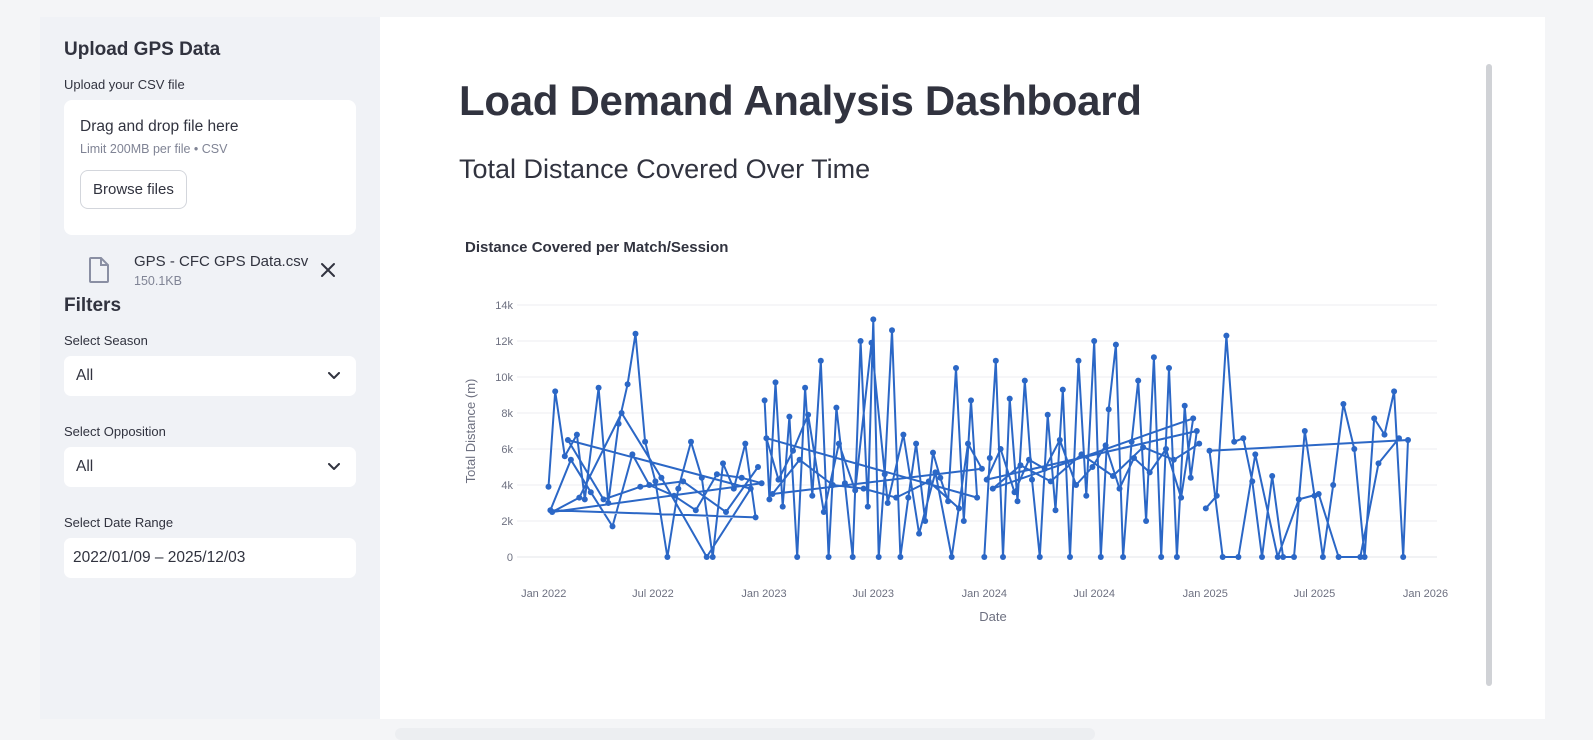 This screenshot has height=740, width=1593. What do you see at coordinates (504, 378) in the screenshot?
I see `y-tick-label: 10k` at bounding box center [504, 378].